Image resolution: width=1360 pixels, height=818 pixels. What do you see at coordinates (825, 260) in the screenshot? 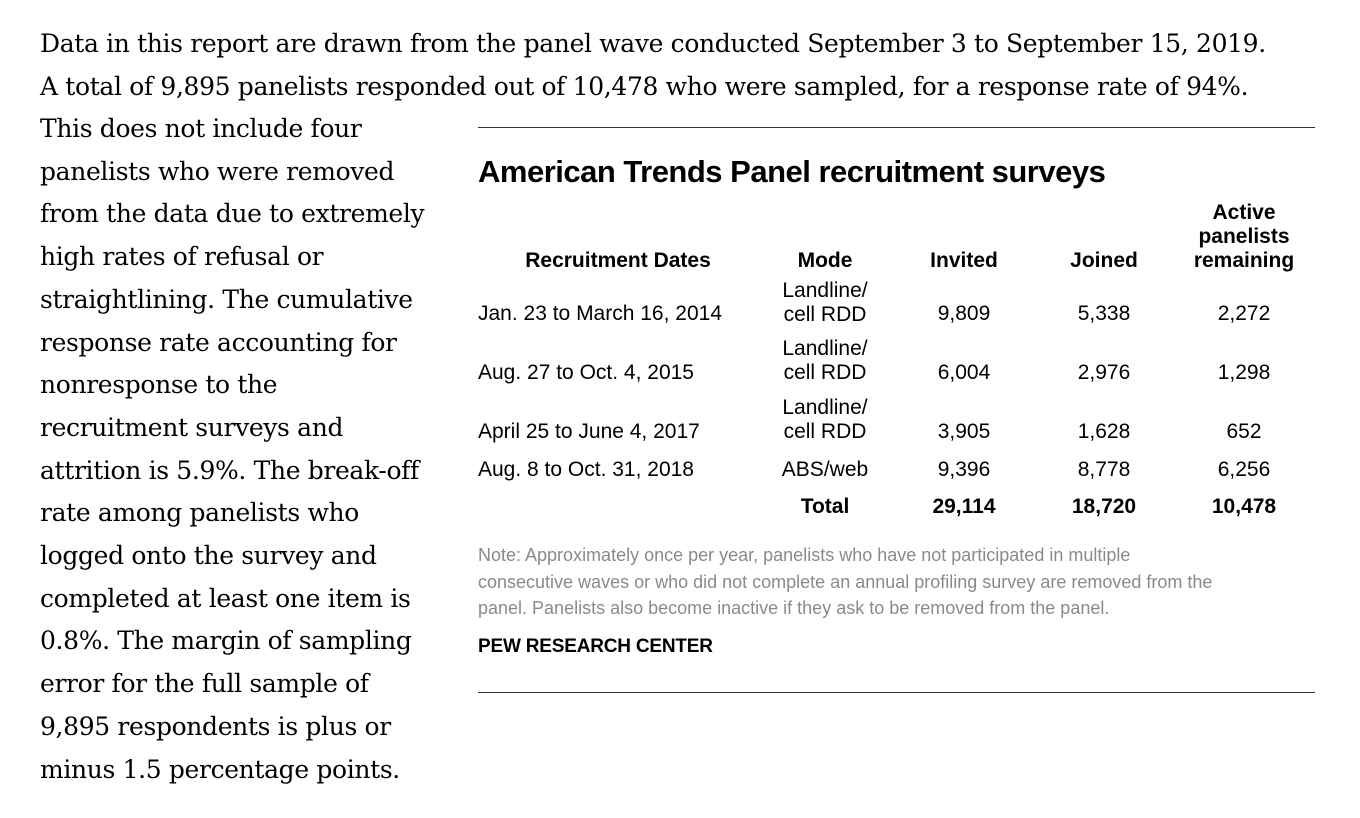
I see `header-mode: Mode` at bounding box center [825, 260].